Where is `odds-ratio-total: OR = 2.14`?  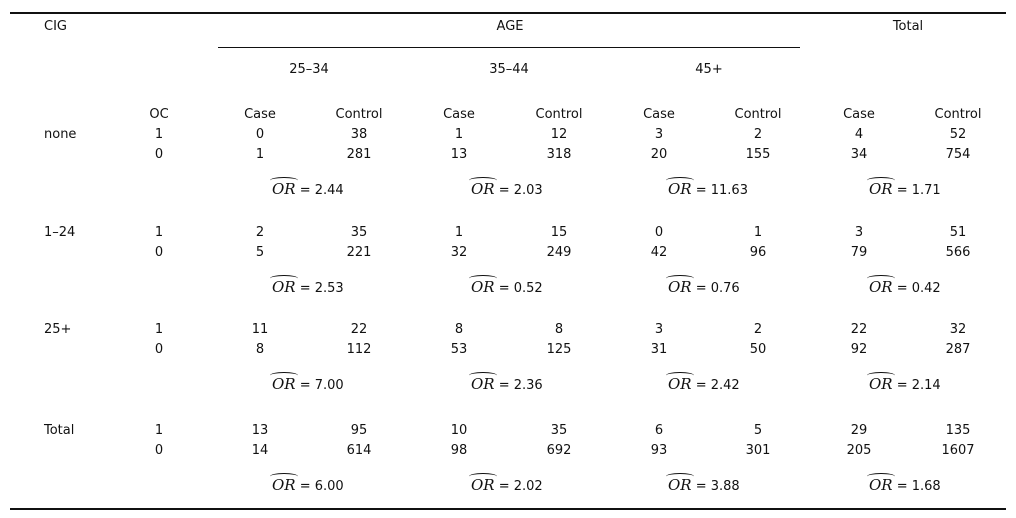 odds-ratio-total: OR = 2.14 is located at coordinates (904, 383).